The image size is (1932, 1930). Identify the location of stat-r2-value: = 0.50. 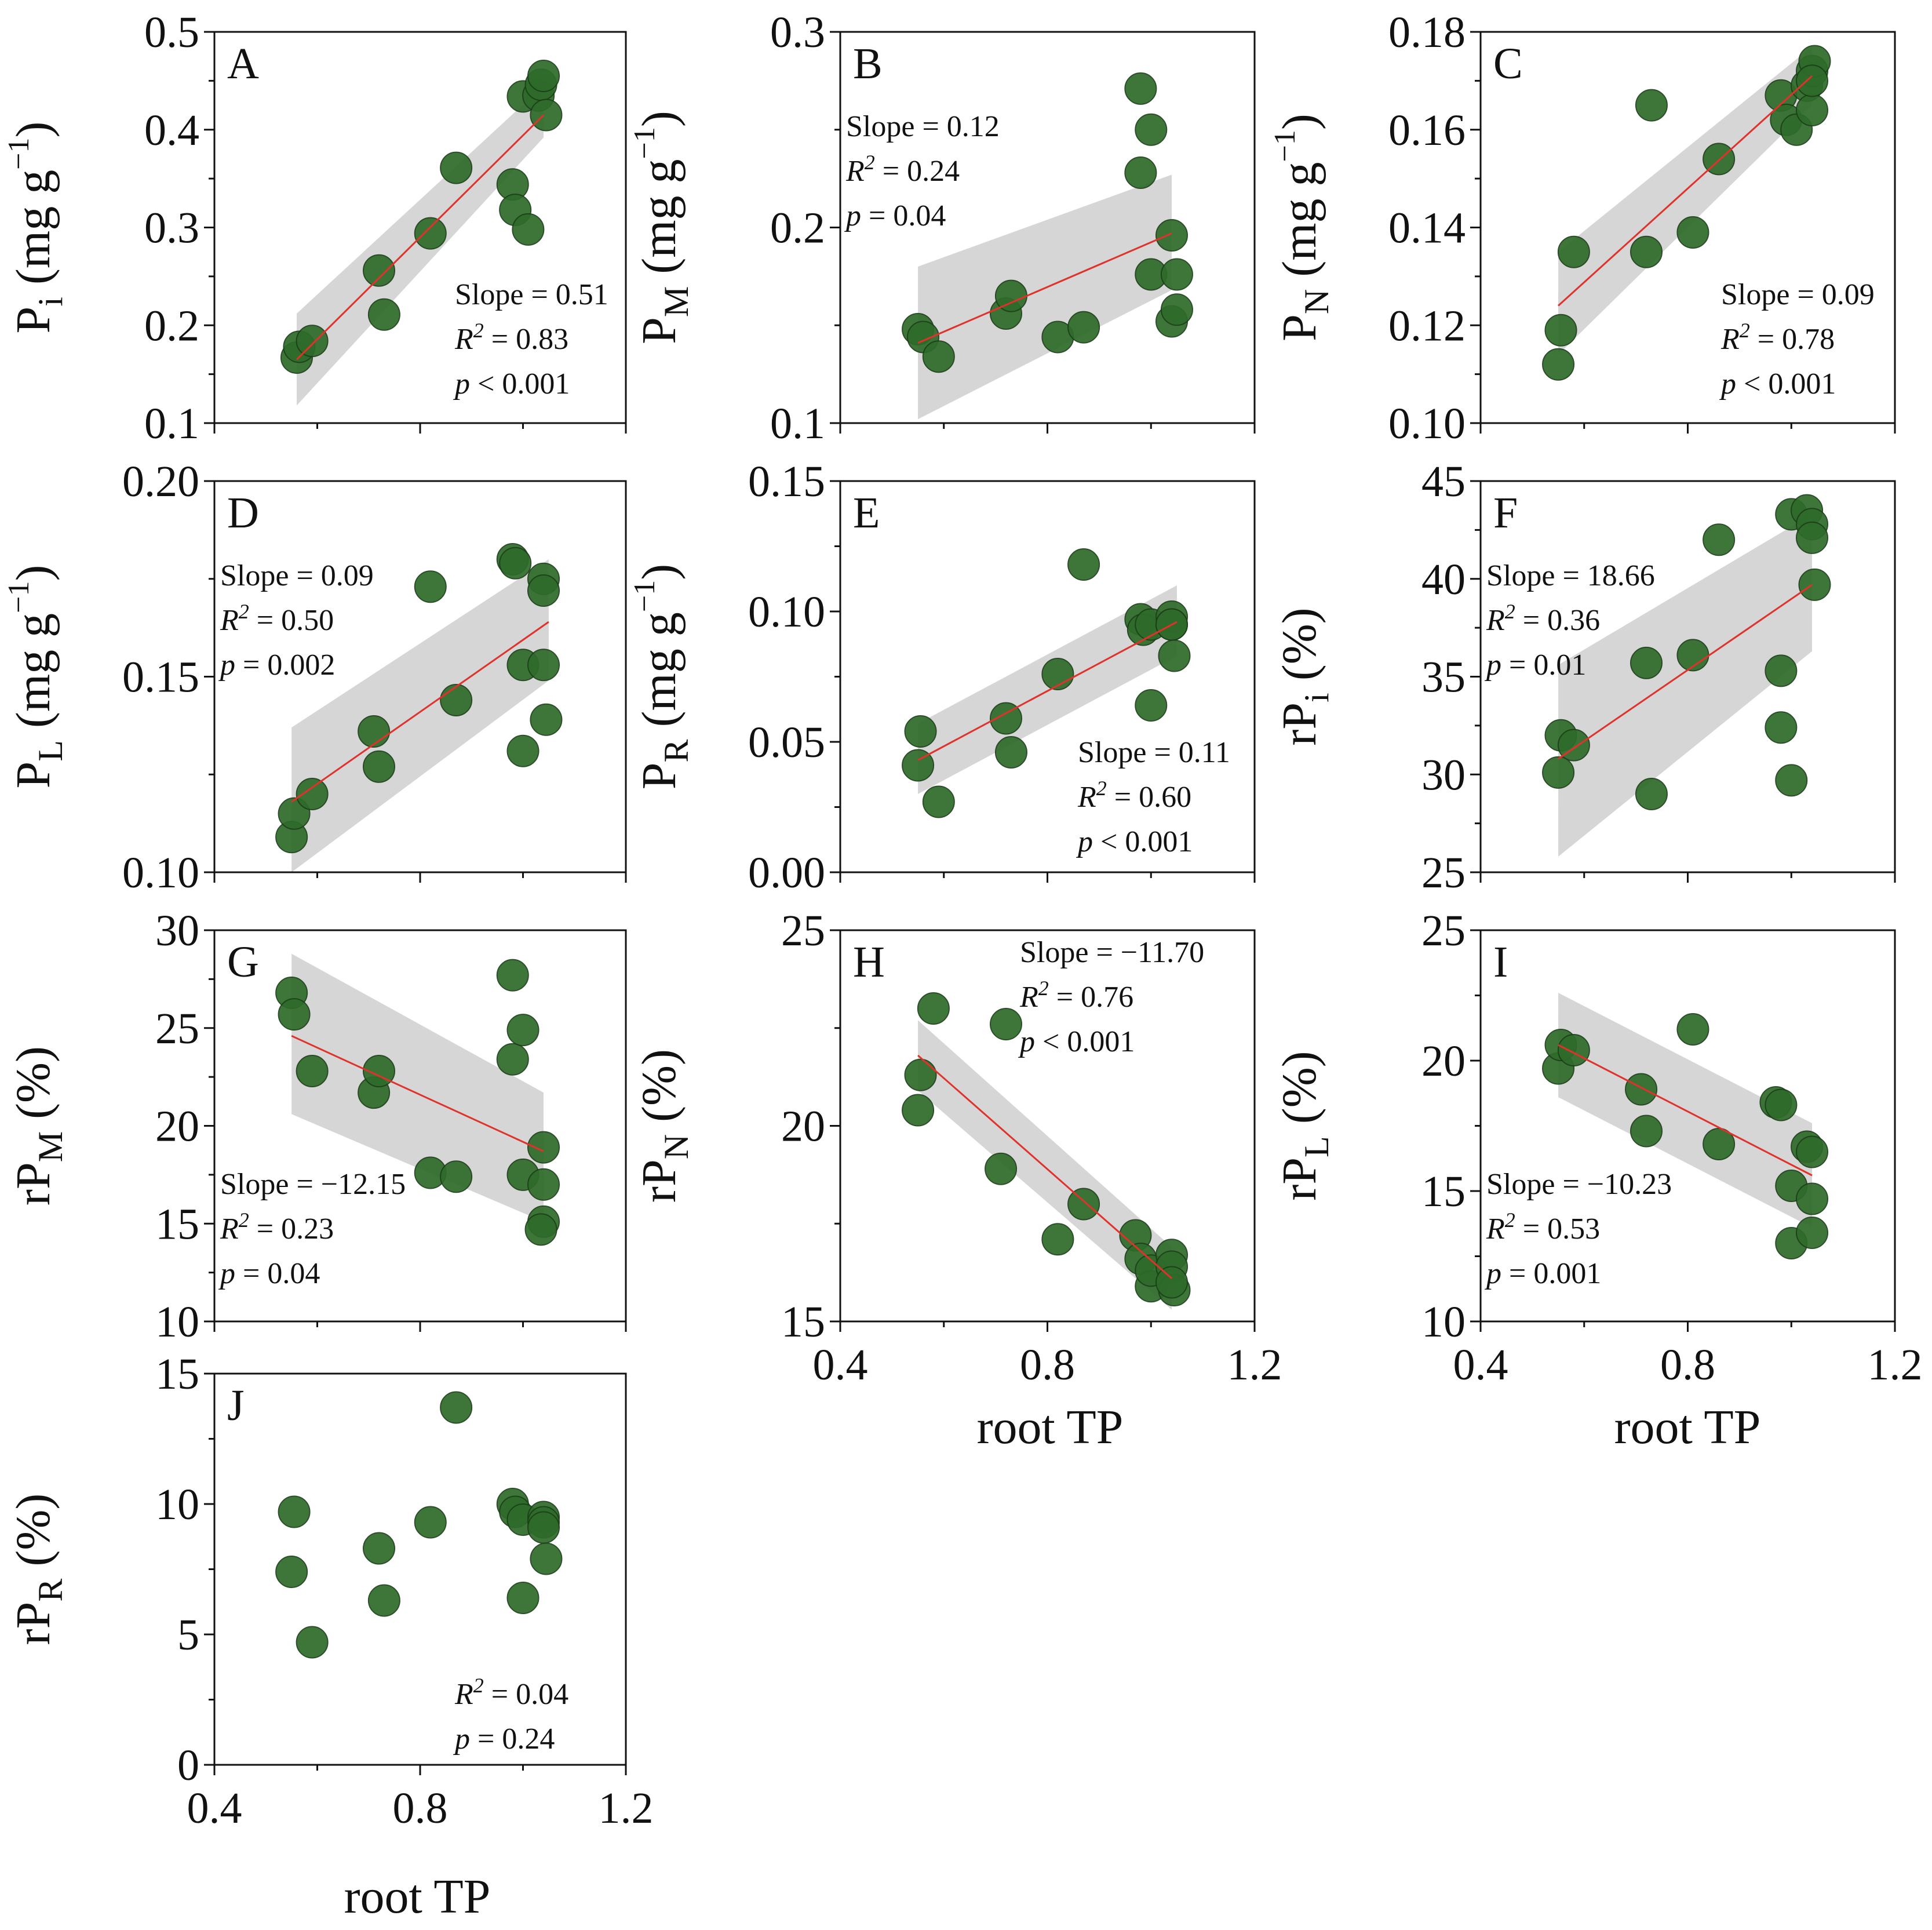
(292, 620).